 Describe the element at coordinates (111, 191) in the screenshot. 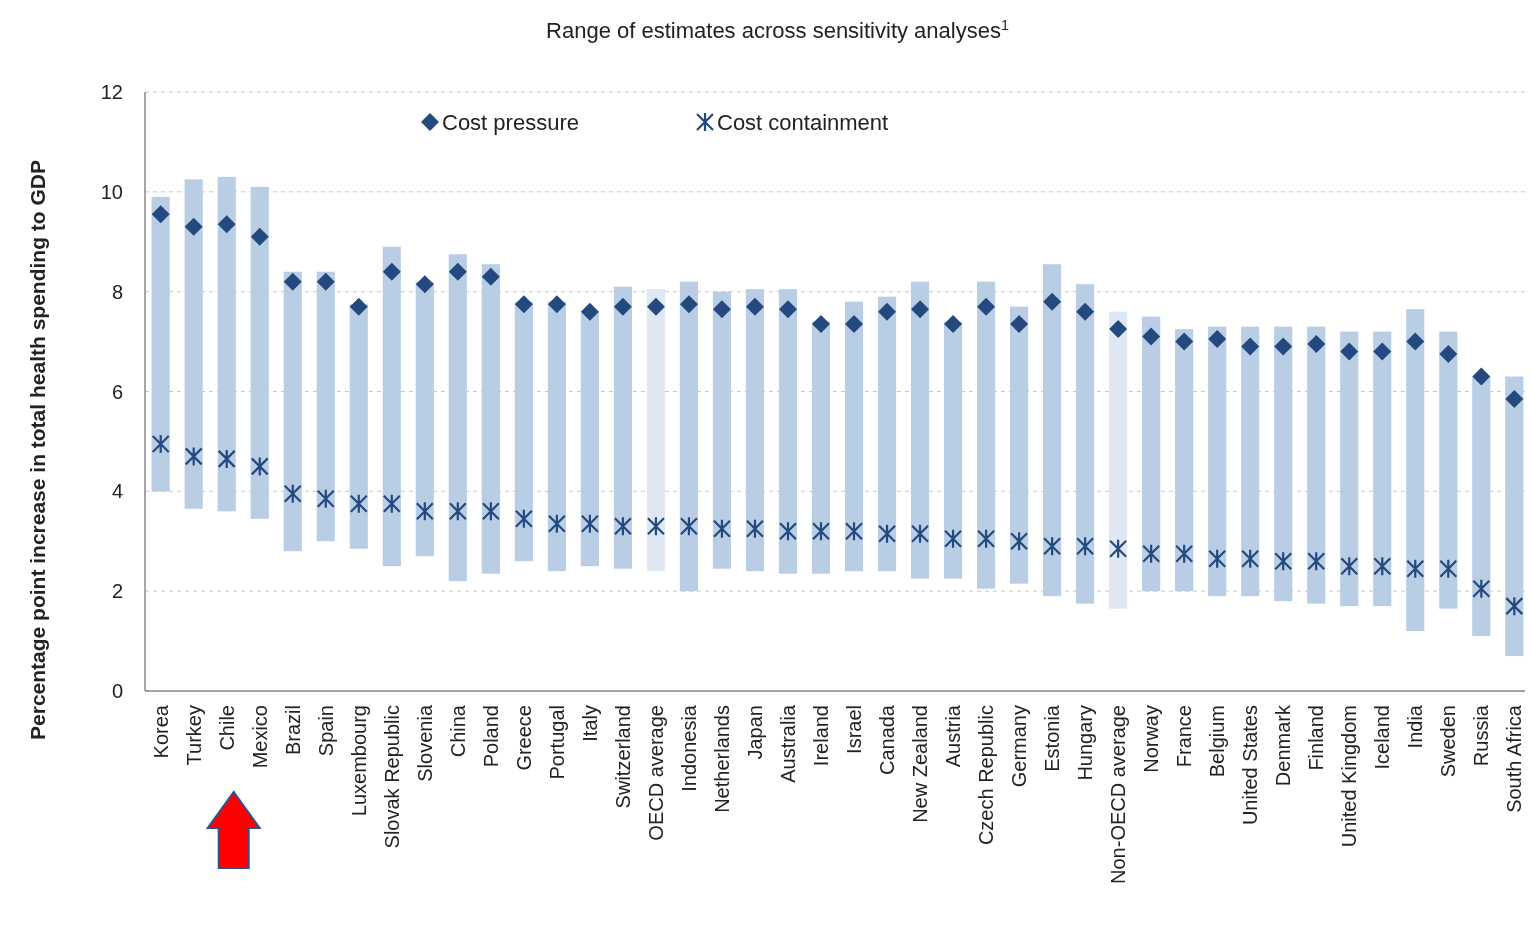

I see `y-tick-label: 10` at that location.